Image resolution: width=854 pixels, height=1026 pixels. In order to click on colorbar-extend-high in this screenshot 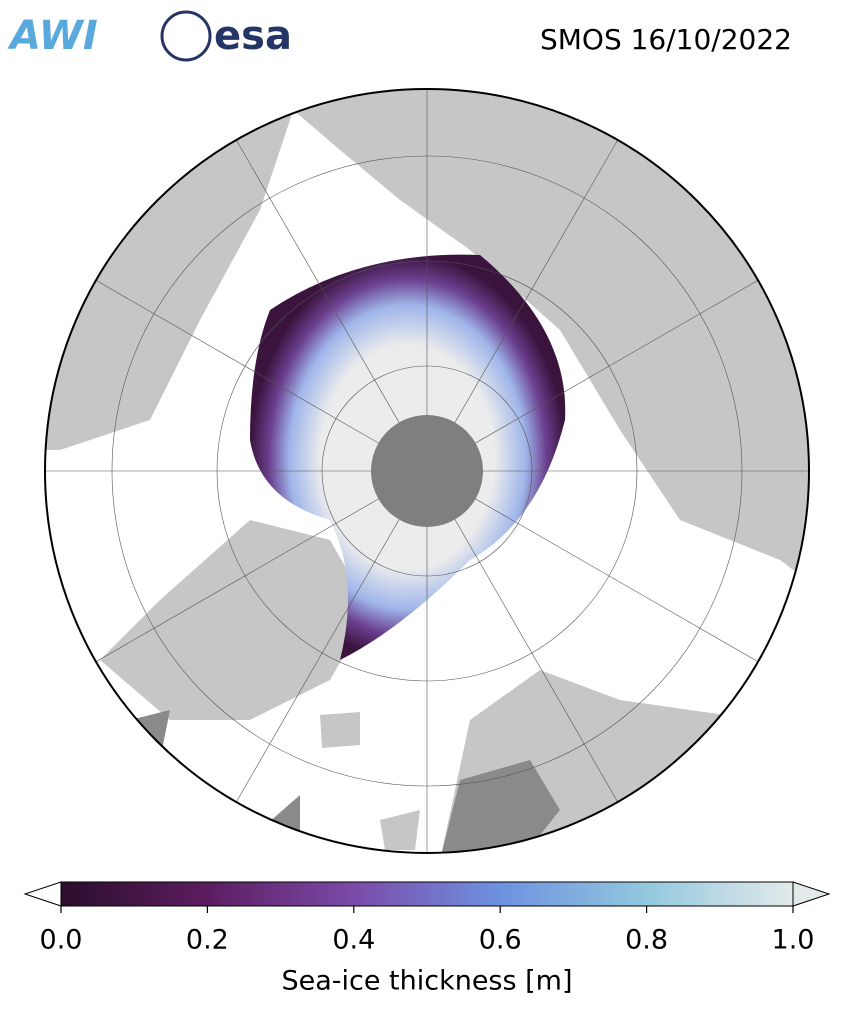, I will do `click(811, 894)`.